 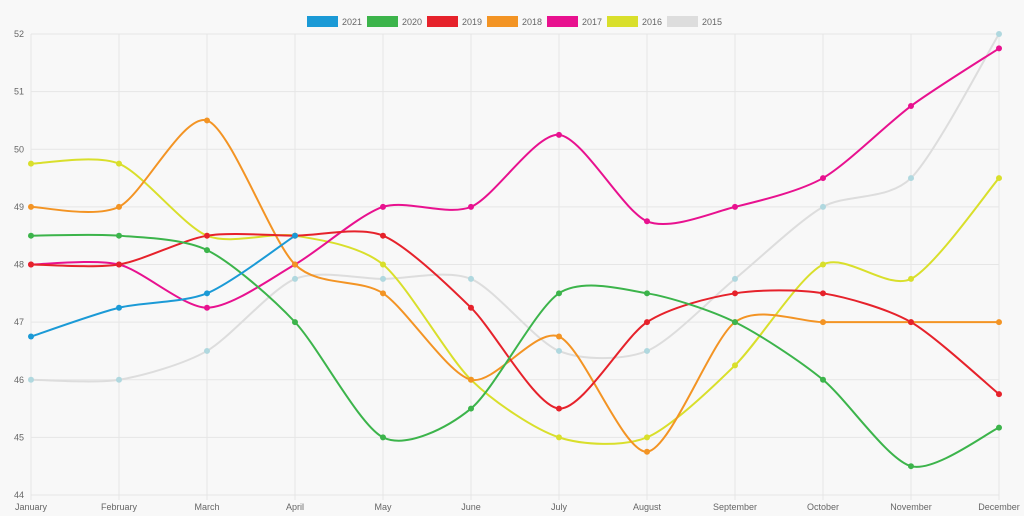 I want to click on legend-label: 2020, so click(x=412, y=22).